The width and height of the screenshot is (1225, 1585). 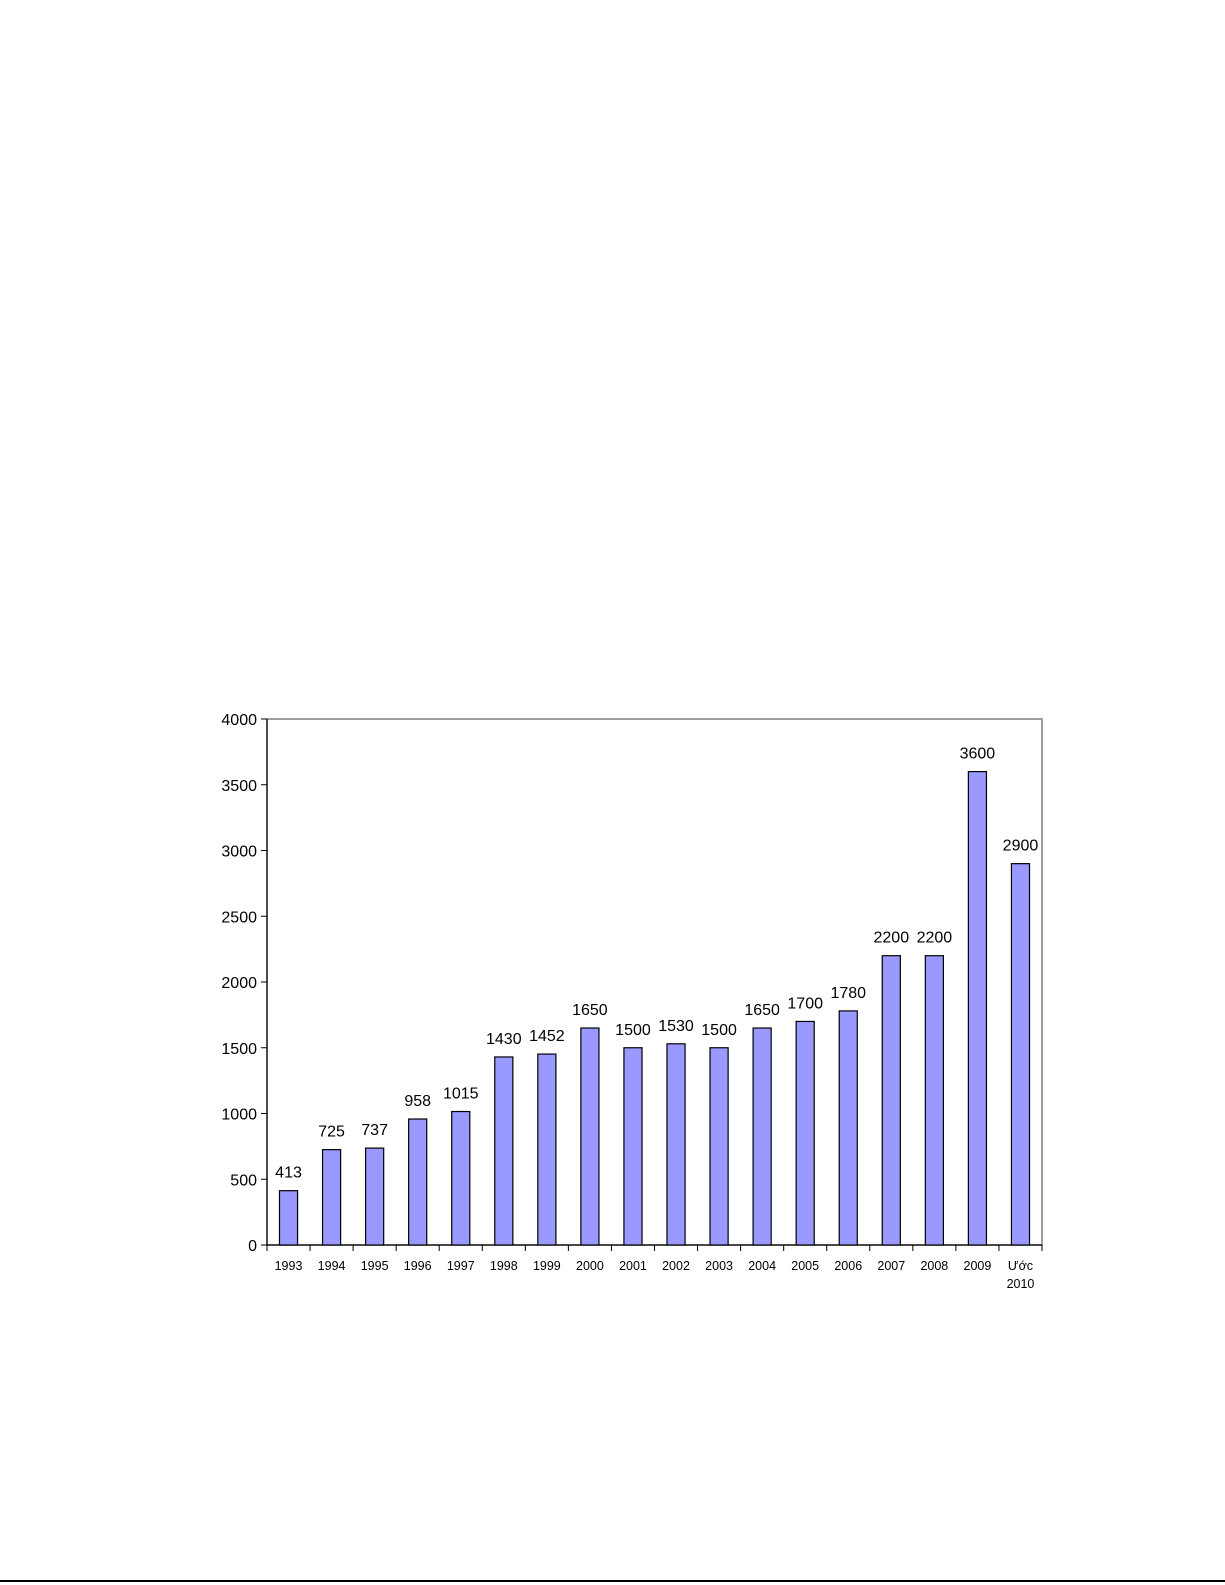 What do you see at coordinates (934, 1266) in the screenshot?
I see `x-tick-label: 2008` at bounding box center [934, 1266].